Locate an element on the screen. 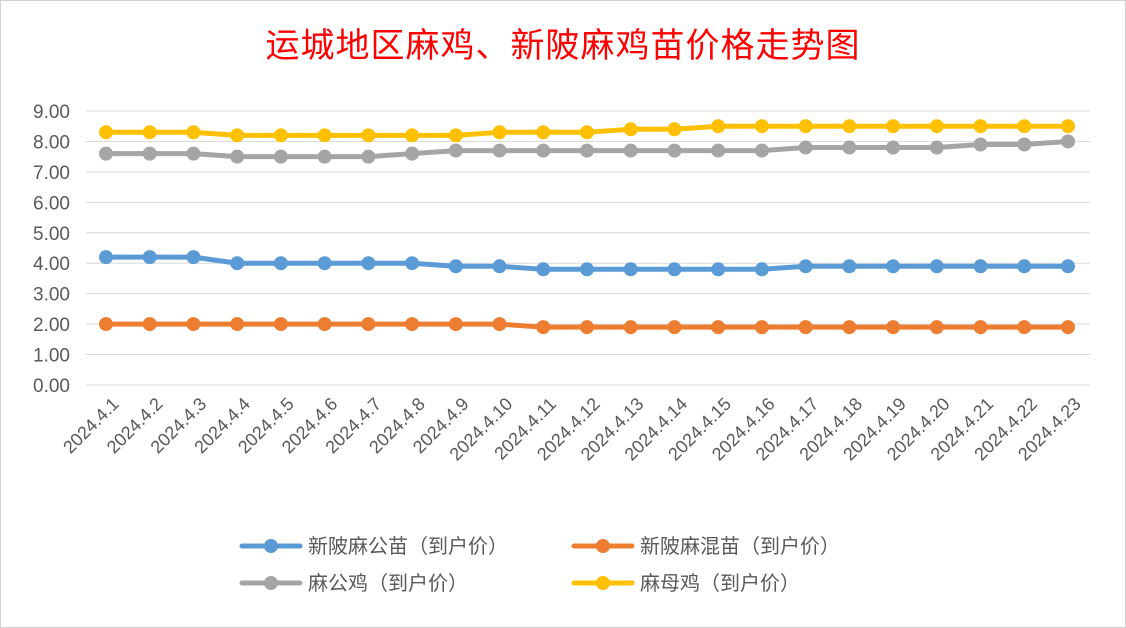  legend-item: 麻母鸡（到户价） is located at coordinates (685, 583).